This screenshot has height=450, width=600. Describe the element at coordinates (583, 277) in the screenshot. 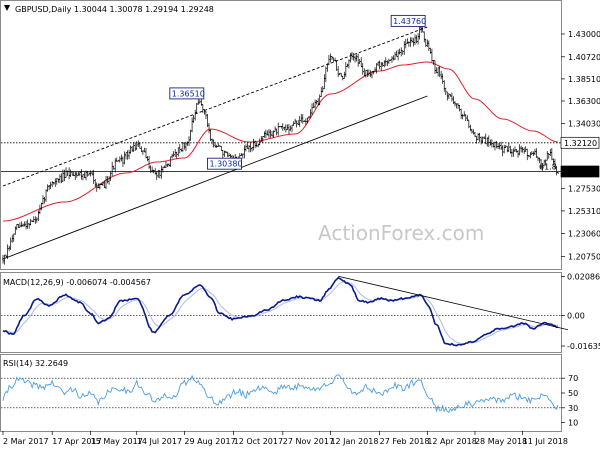

I see `macd-y-tick-label: 0.020861` at that location.